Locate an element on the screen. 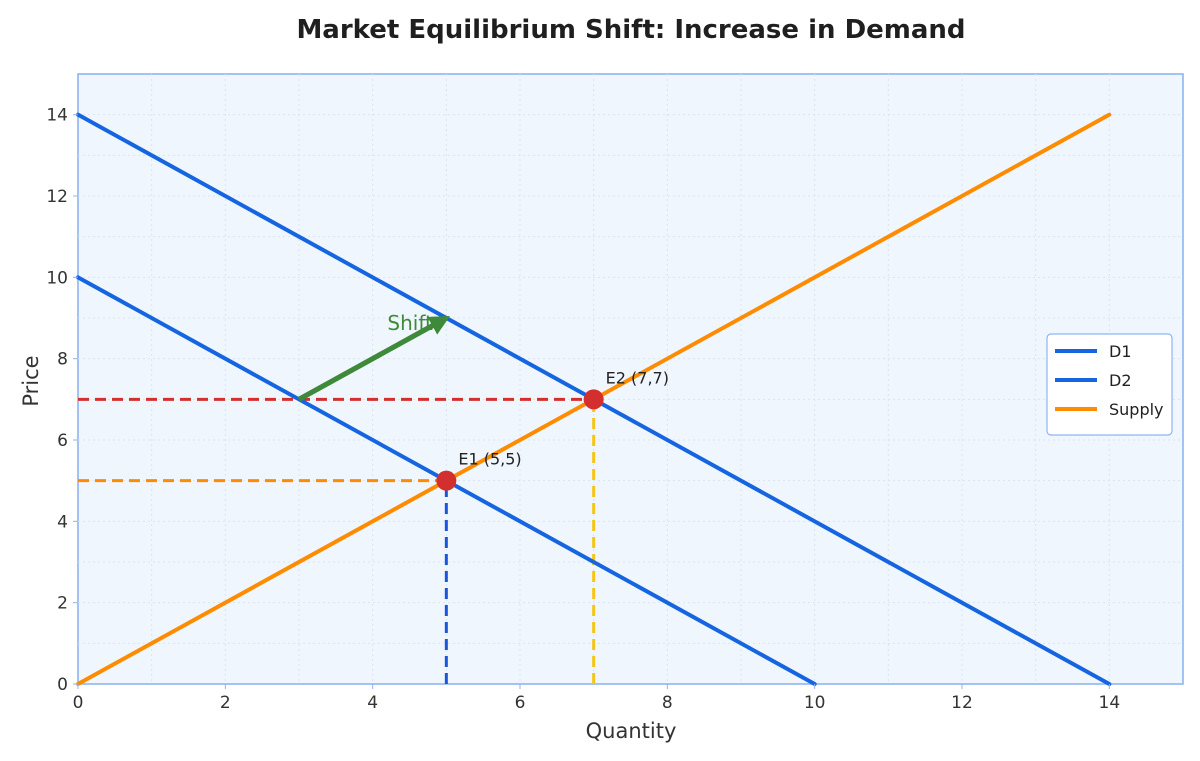  x-tick-label: 0 is located at coordinates (78, 703).